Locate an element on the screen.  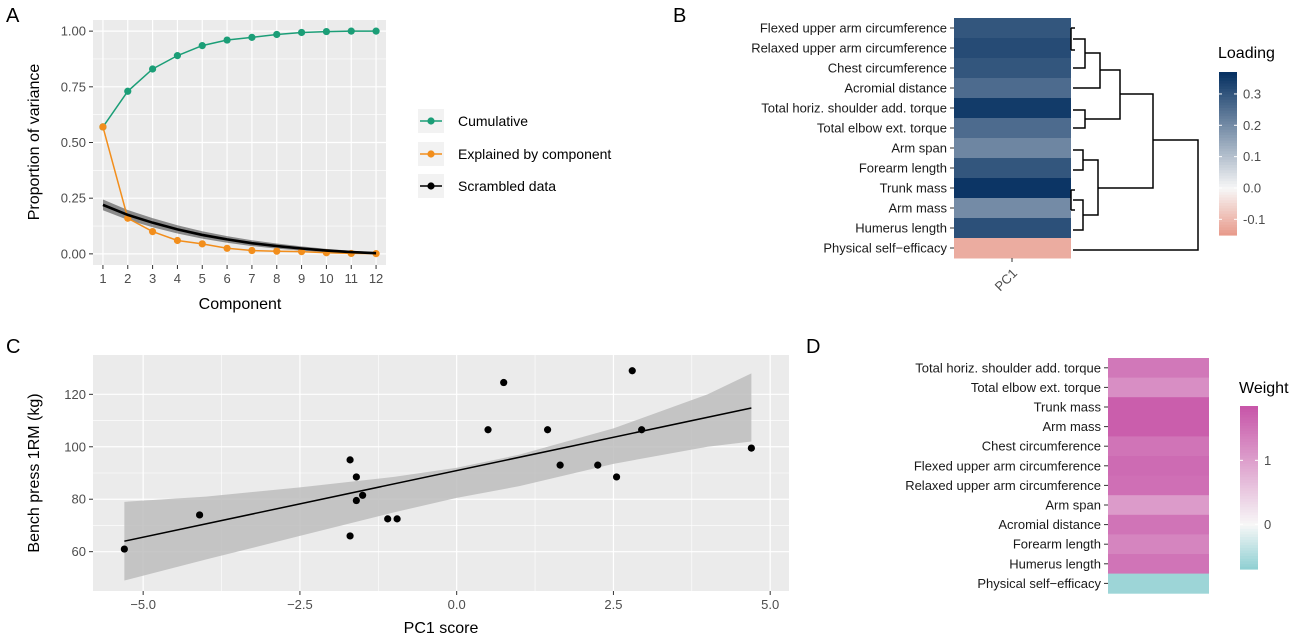
panel-b-row-label: Humerus length is located at coordinates (901, 228).